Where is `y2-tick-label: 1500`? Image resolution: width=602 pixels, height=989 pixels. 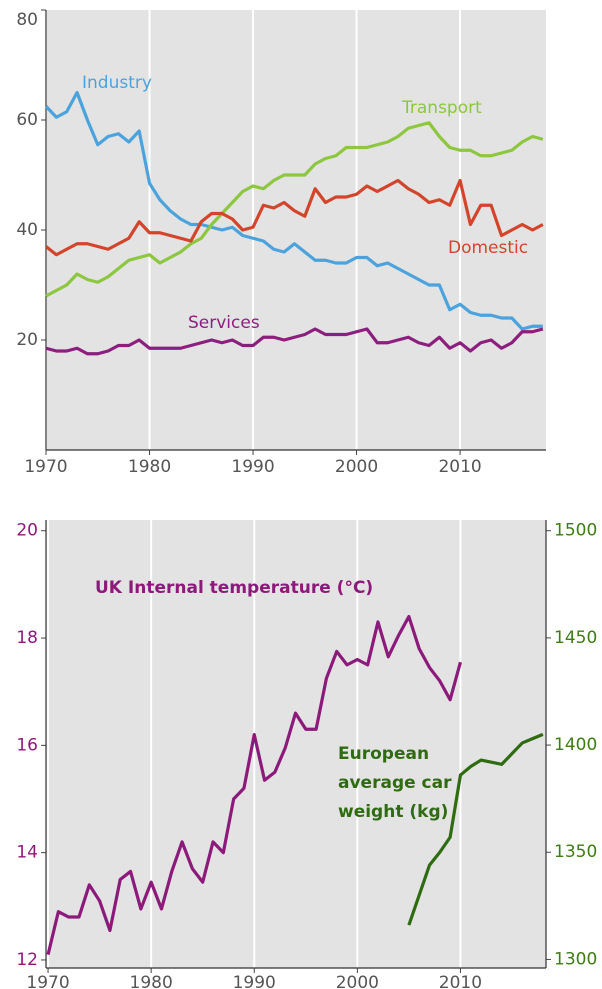
y2-tick-label: 1500 is located at coordinates (575, 531).